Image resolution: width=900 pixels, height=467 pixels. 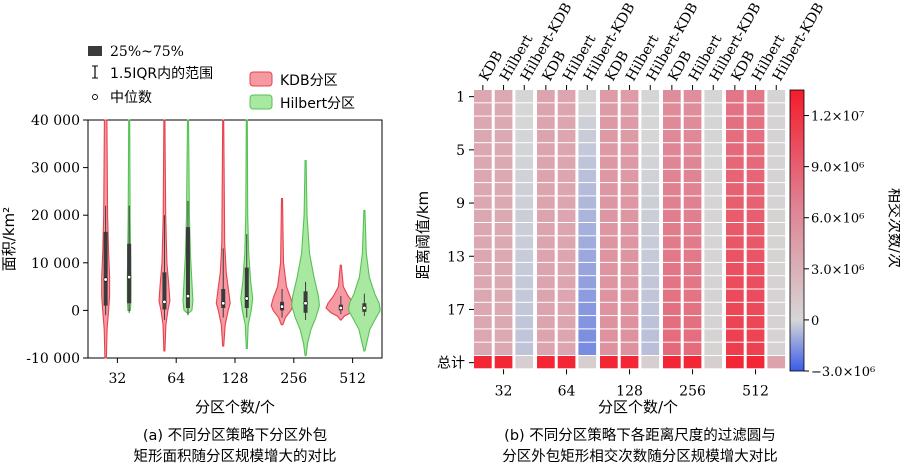 I want to click on x-tick-label: 64, so click(x=176, y=379).